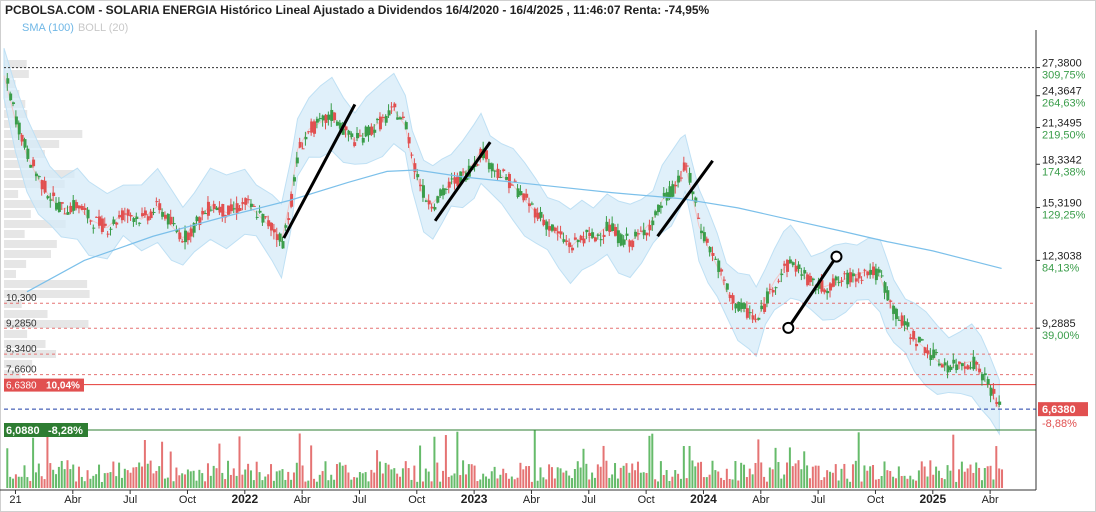 This screenshot has height=512, width=1096. I want to click on current-price-tag, so click(1063, 409).